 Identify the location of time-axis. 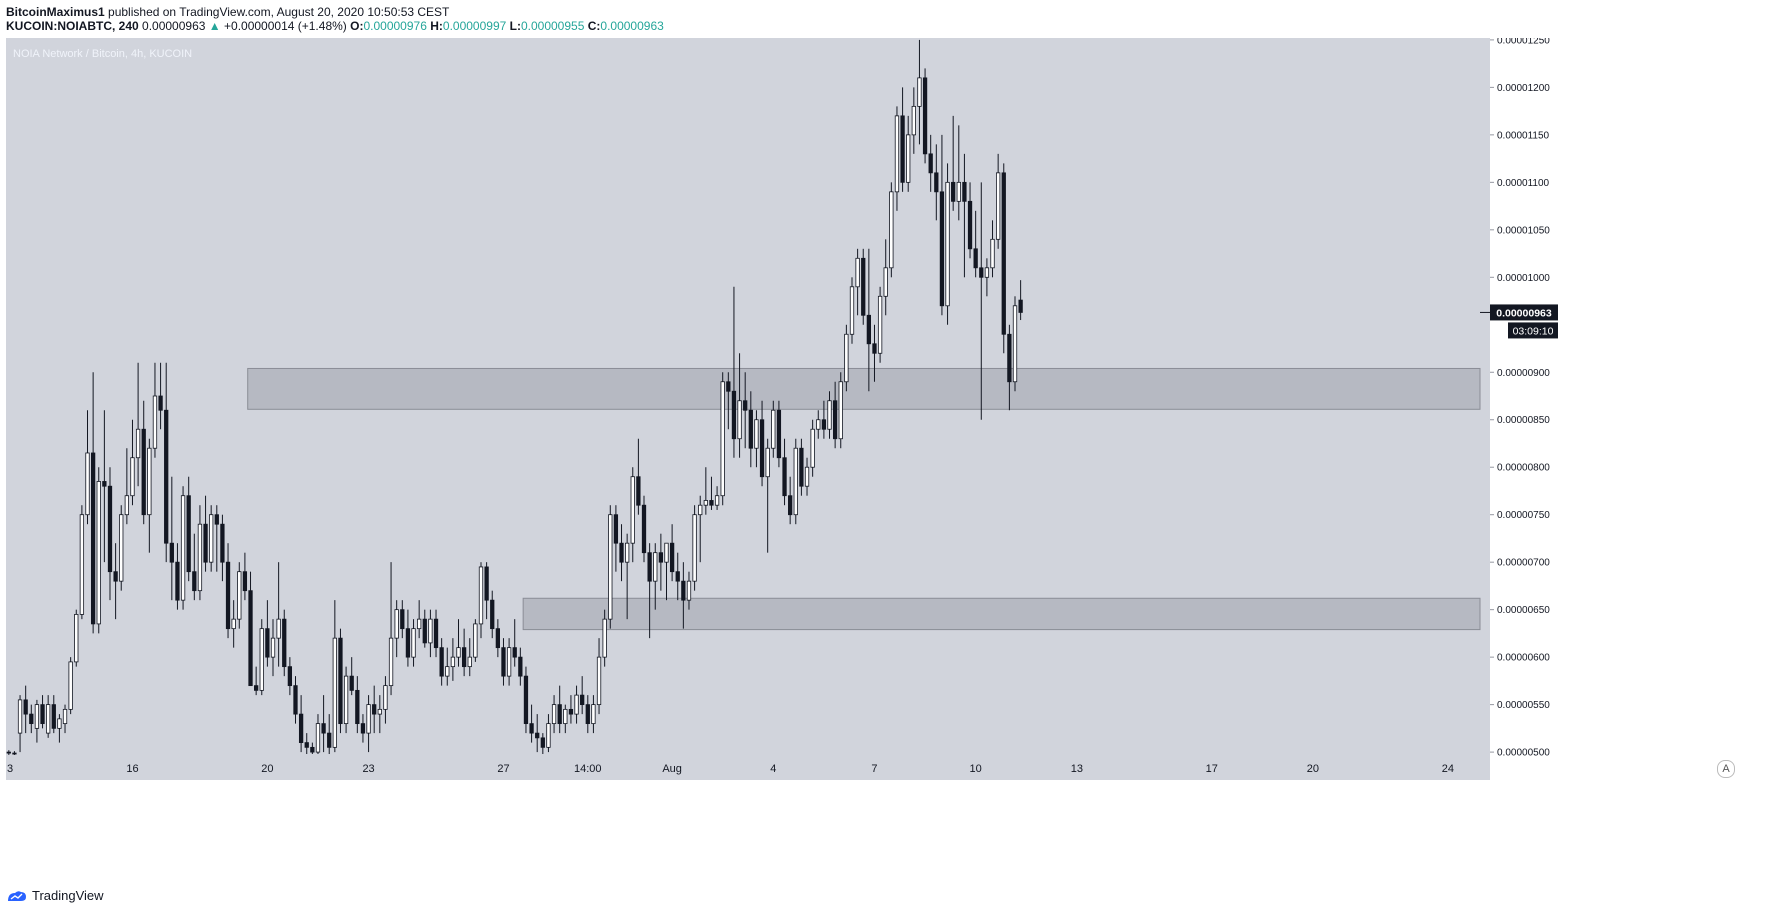
(748, 767).